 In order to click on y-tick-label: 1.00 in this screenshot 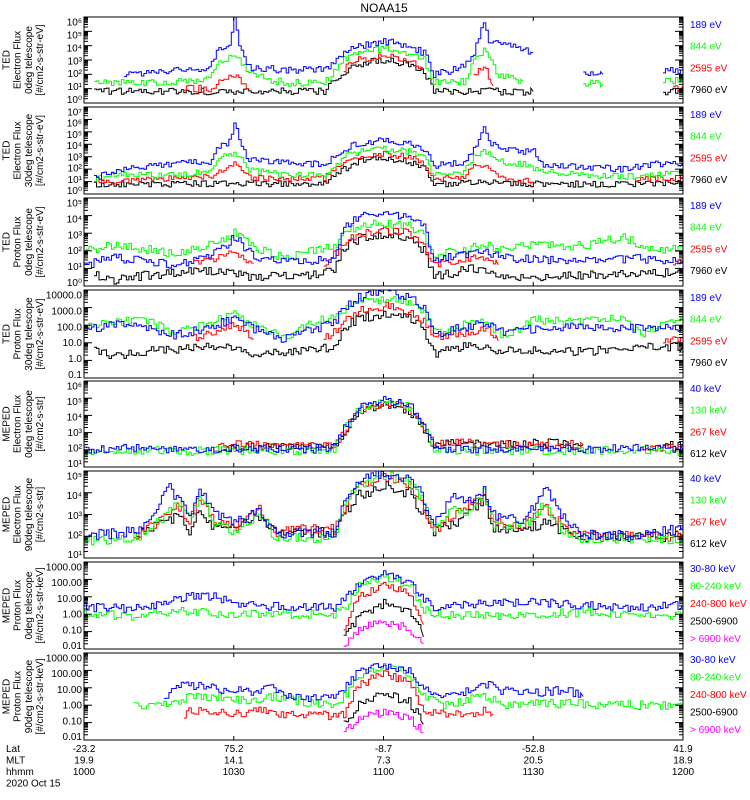, I will do `click(73, 615)`.